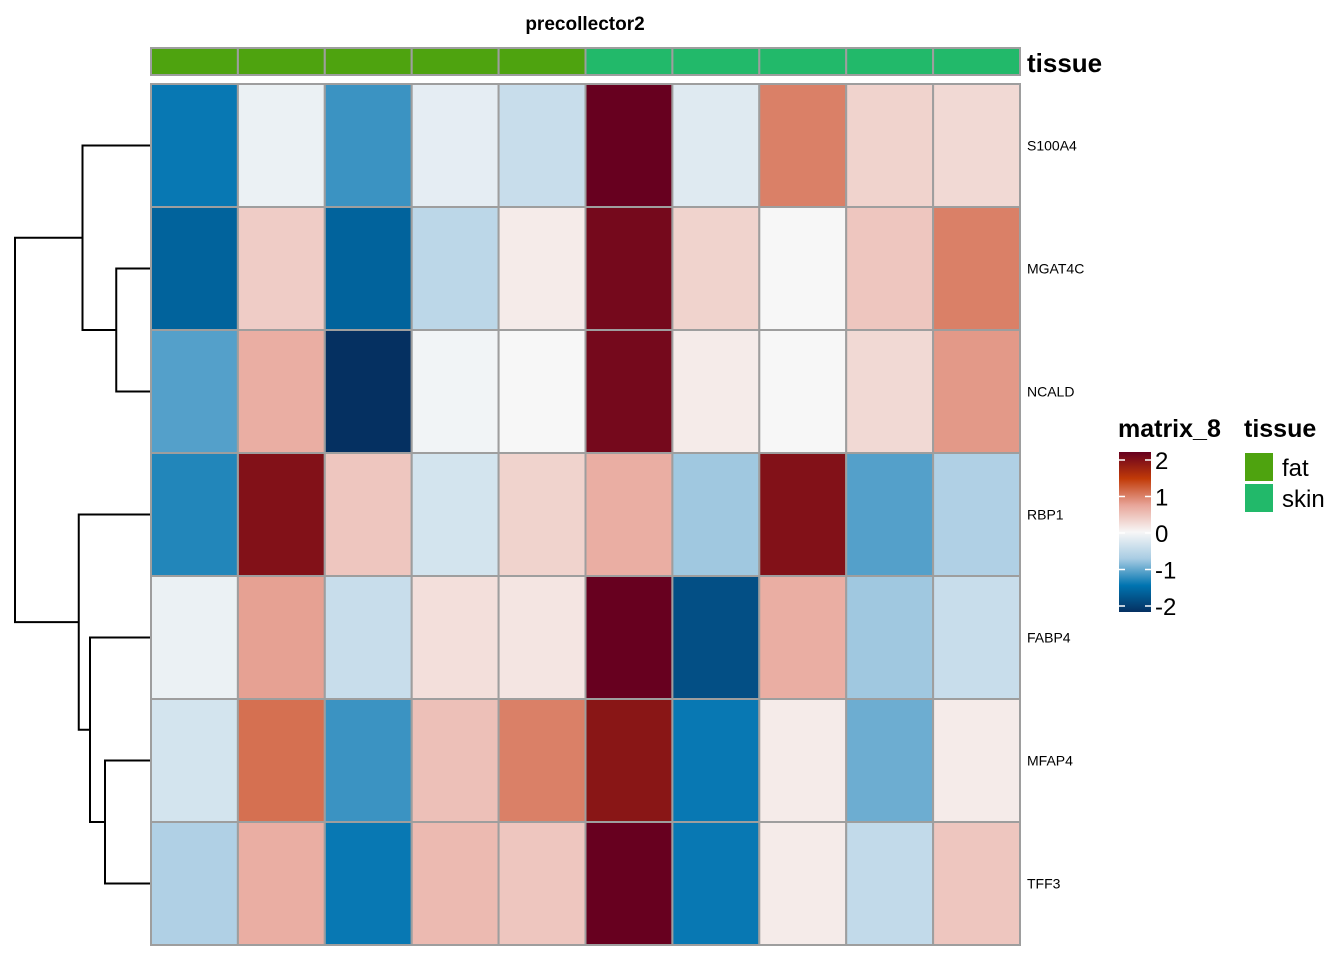 This screenshot has width=1344, height=960. What do you see at coordinates (1049, 638) in the screenshot?
I see `row-label: FABP4` at bounding box center [1049, 638].